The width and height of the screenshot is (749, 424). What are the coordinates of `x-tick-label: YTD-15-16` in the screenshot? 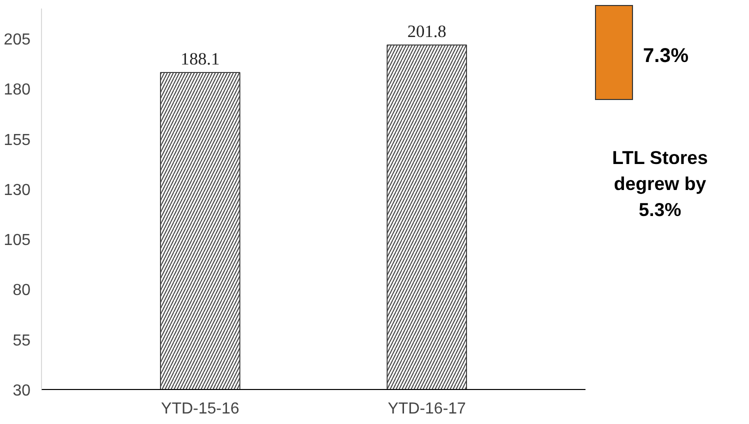 It's located at (200, 409).